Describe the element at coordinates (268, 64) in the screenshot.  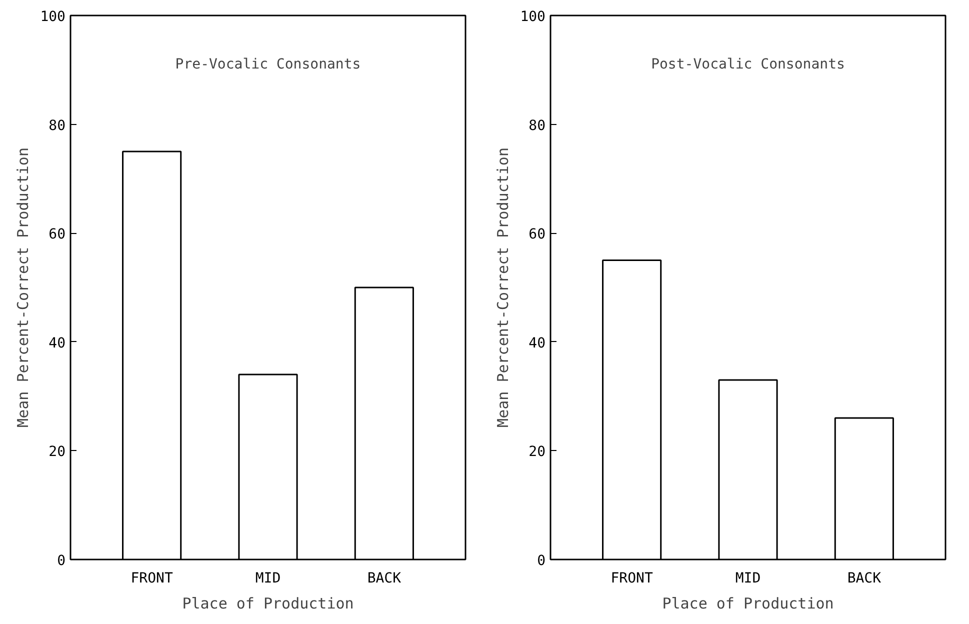
I see `text: Pre-Vocalic Consonants` at that location.